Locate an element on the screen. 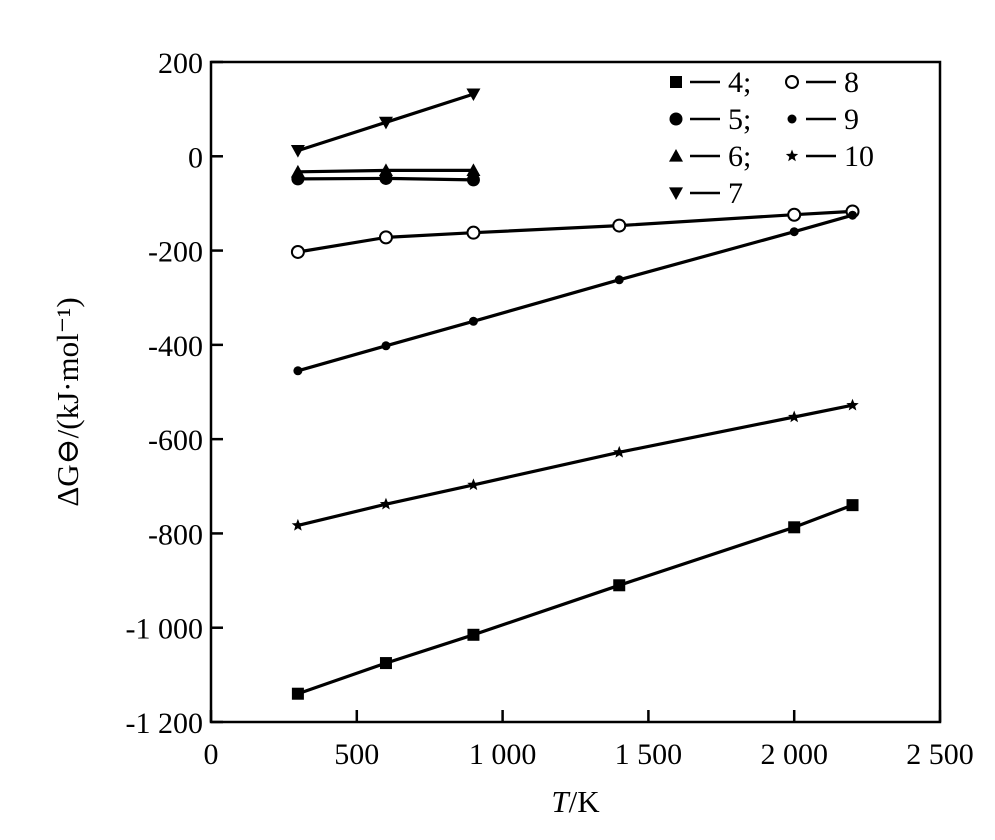 Image resolution: width=995 pixels, height=840 pixels. x-axis-title-unit: /K is located at coordinates (585, 801).